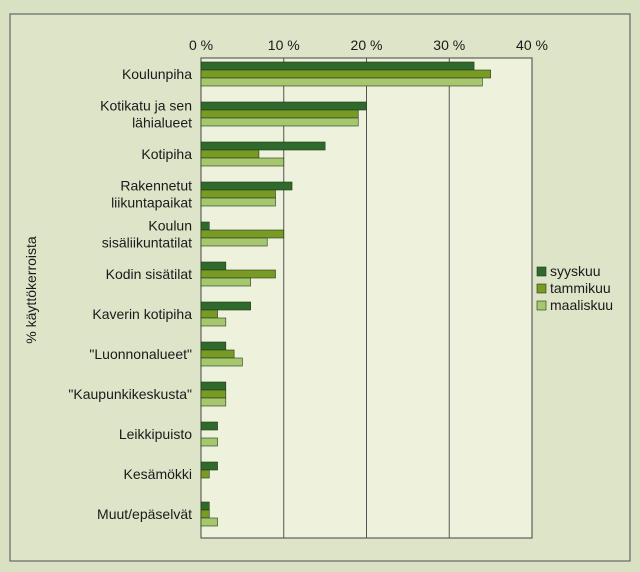 The height and width of the screenshot is (572, 640). I want to click on category-label: "Luonnonalueet", so click(140, 354).